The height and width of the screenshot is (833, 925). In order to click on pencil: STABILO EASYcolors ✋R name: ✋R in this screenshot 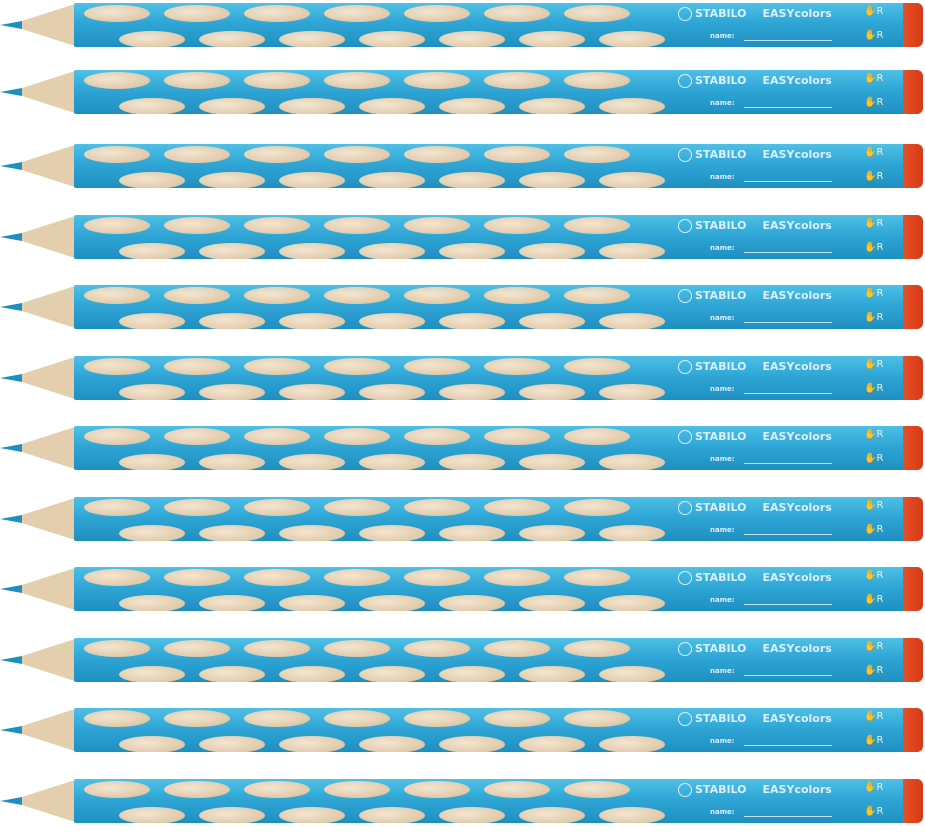, I will do `click(462, 25)`.